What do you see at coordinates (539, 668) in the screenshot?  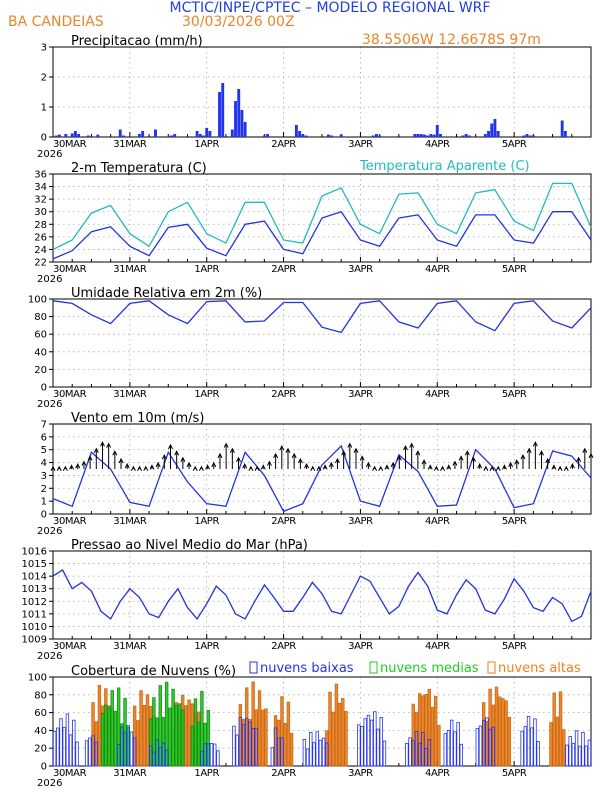 I see `cloud-legend-label: nuvens altas` at bounding box center [539, 668].